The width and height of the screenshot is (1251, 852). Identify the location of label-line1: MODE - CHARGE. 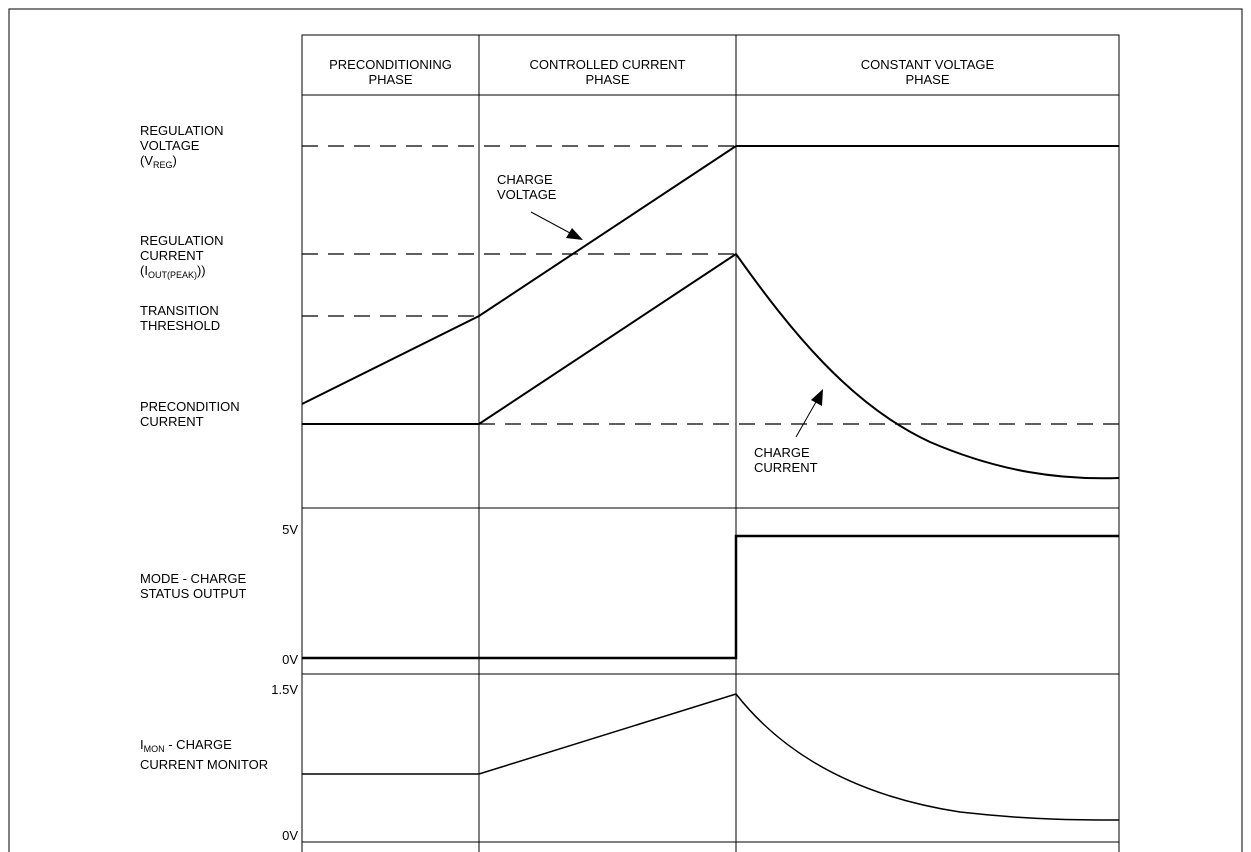
(193, 578).